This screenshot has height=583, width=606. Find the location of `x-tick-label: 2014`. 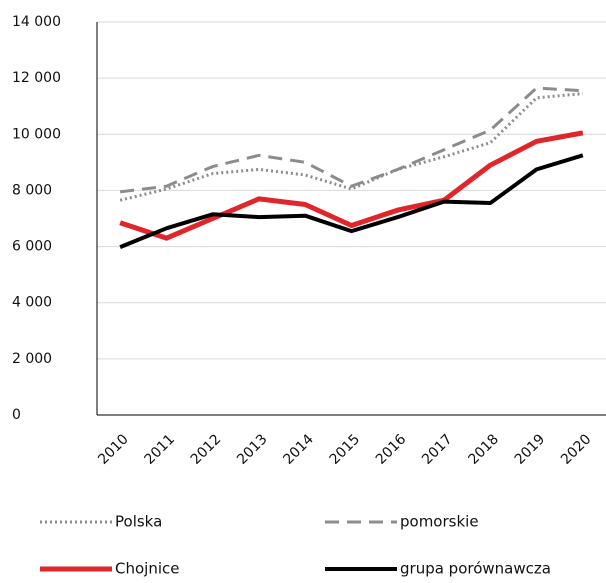

x-tick-label: 2014 is located at coordinates (298, 449).